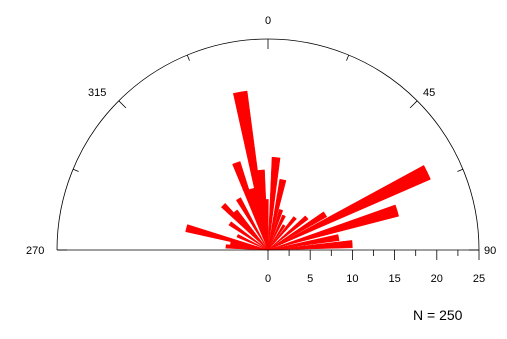 Image resolution: width=507 pixels, height=339 pixels. I want to click on angle-label-315: 315, so click(97, 93).